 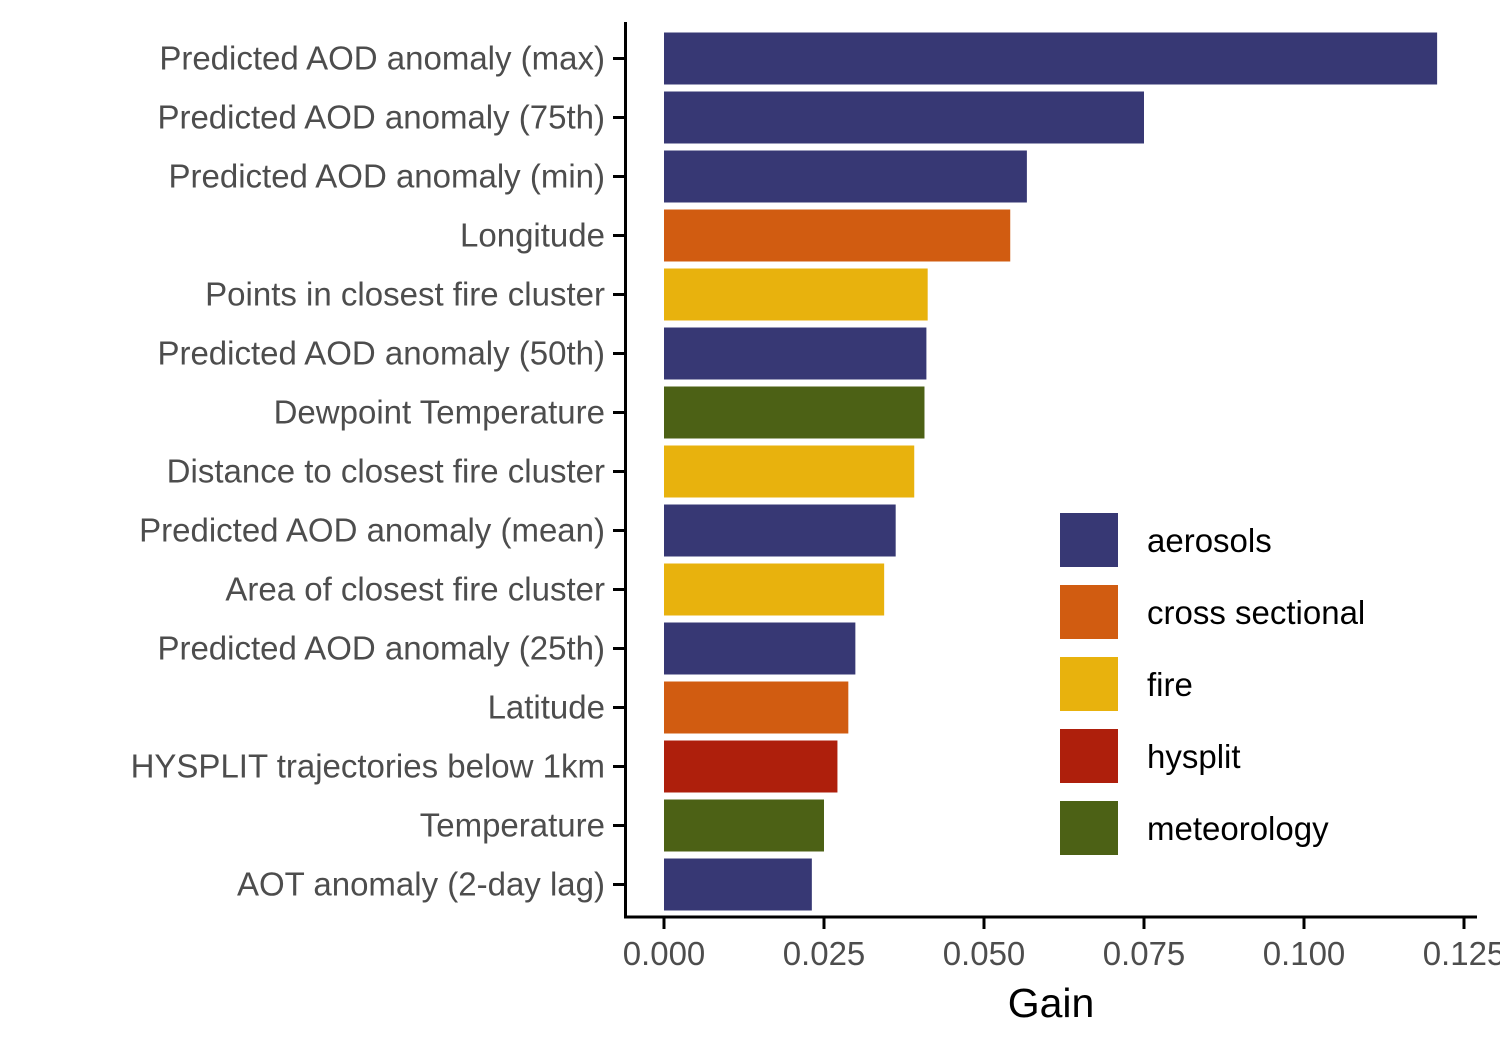 I want to click on x-tick-label-2: 0.050, so click(x=984, y=953).